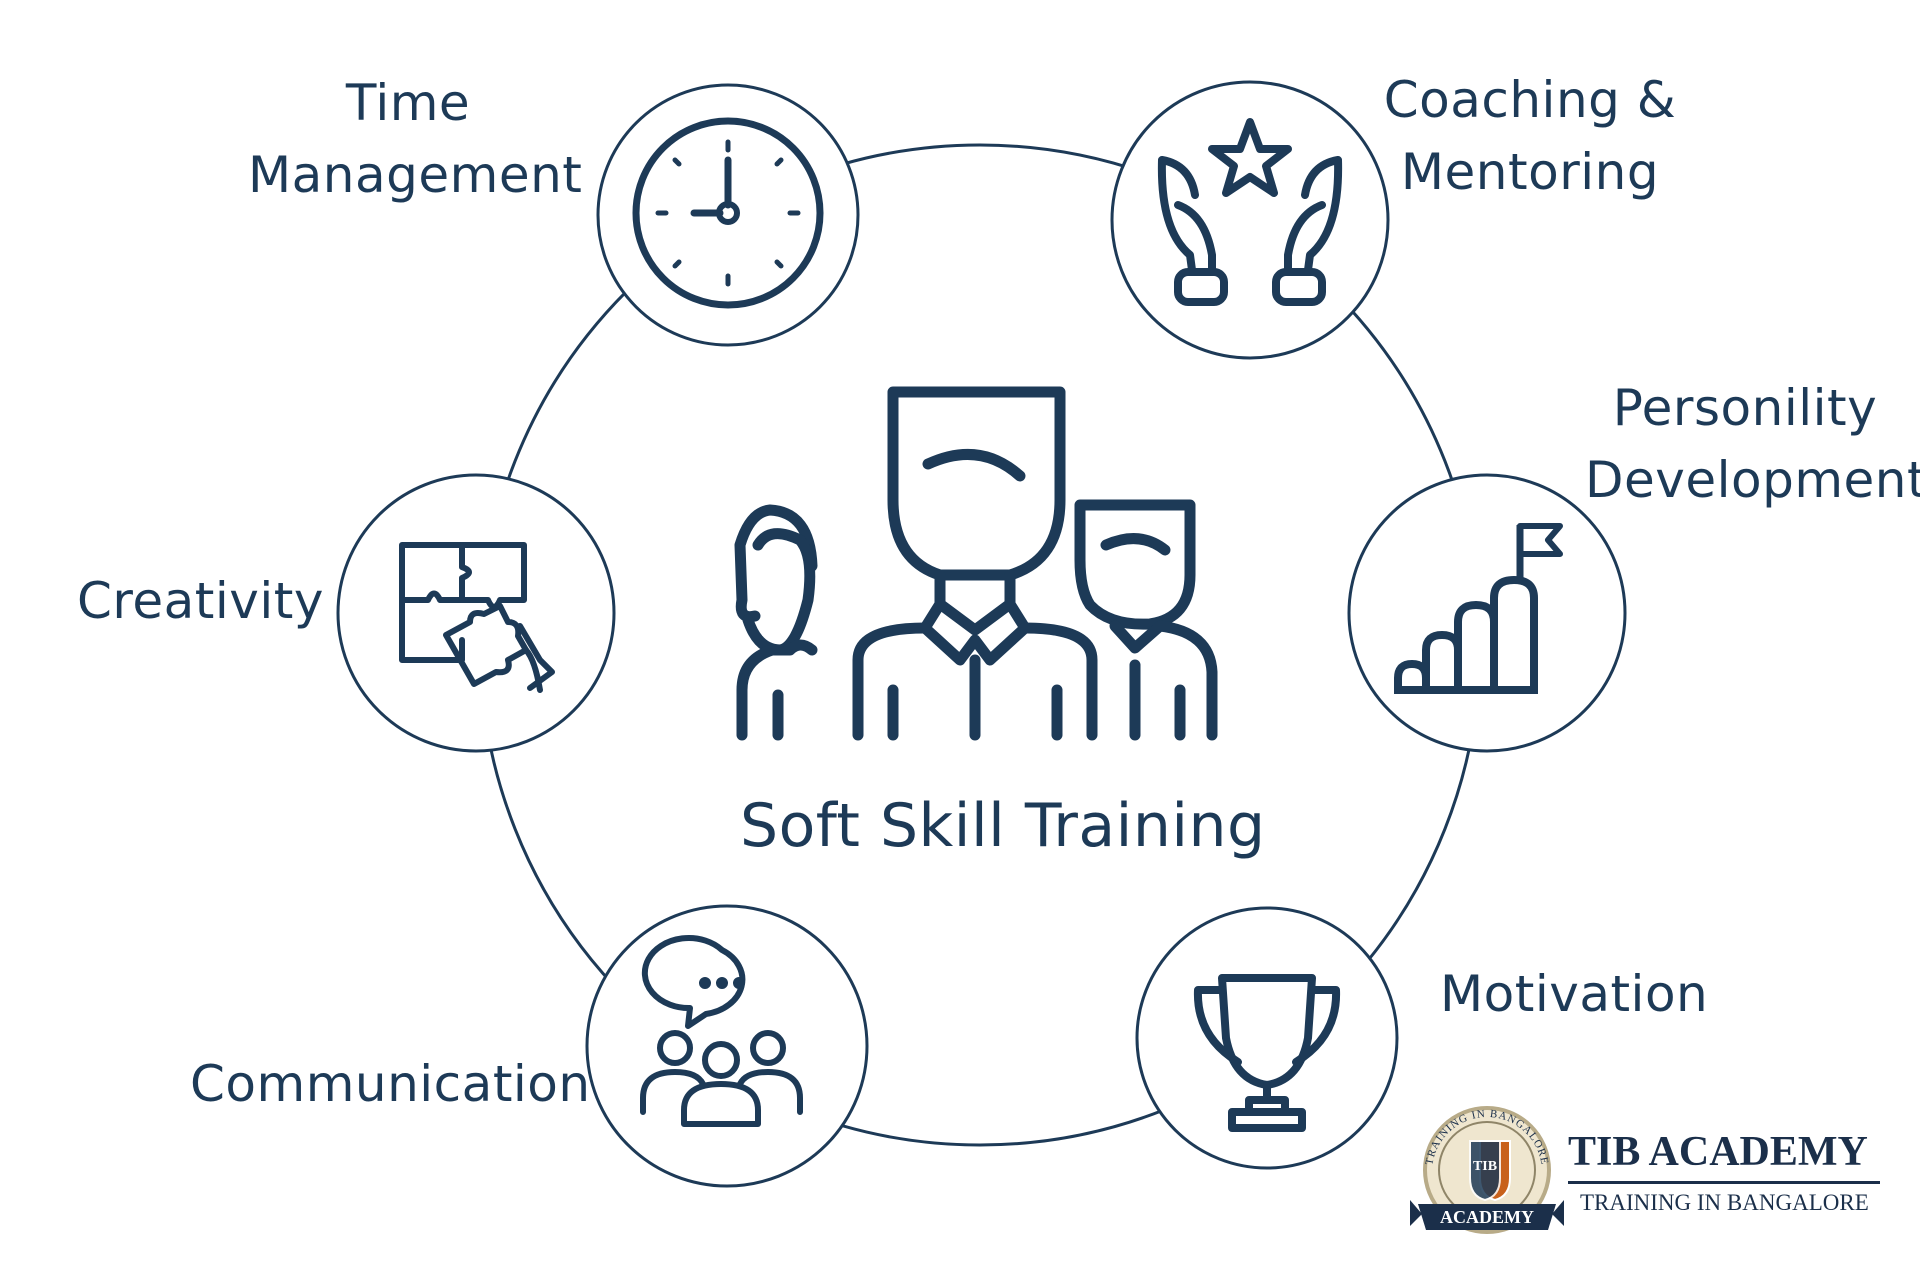  What do you see at coordinates (1530, 172) in the screenshot?
I see `label-line: Mentoring` at bounding box center [1530, 172].